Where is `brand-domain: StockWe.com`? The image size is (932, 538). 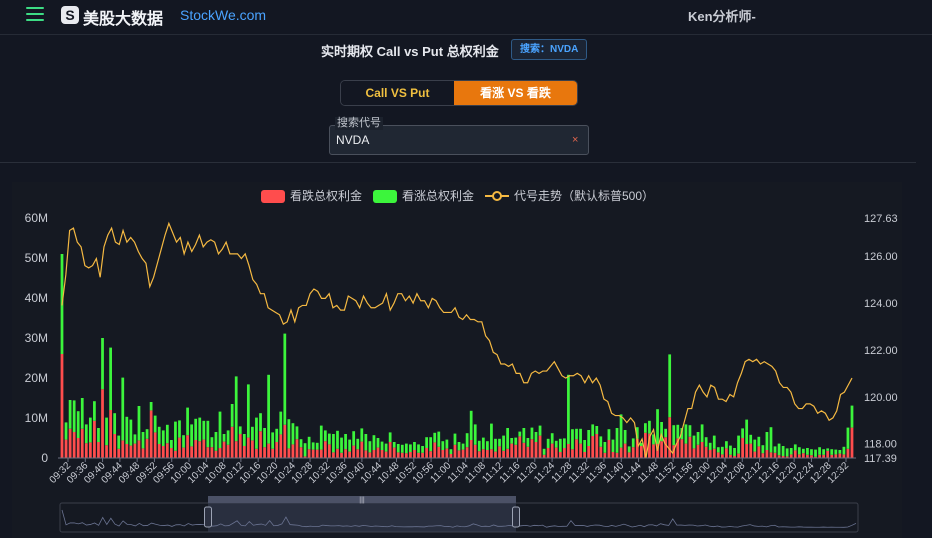
brand-domain: StockWe.com is located at coordinates (223, 15).